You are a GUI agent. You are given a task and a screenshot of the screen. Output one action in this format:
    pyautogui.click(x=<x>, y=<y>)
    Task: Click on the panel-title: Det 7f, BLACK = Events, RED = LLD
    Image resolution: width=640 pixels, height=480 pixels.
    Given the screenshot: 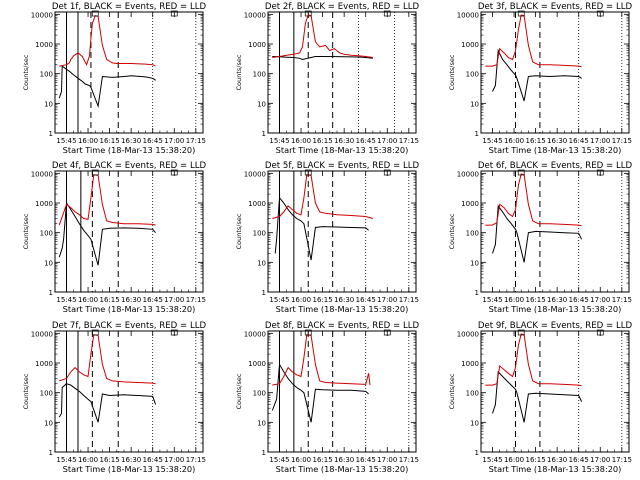 What is the action you would take?
    pyautogui.click(x=129, y=326)
    